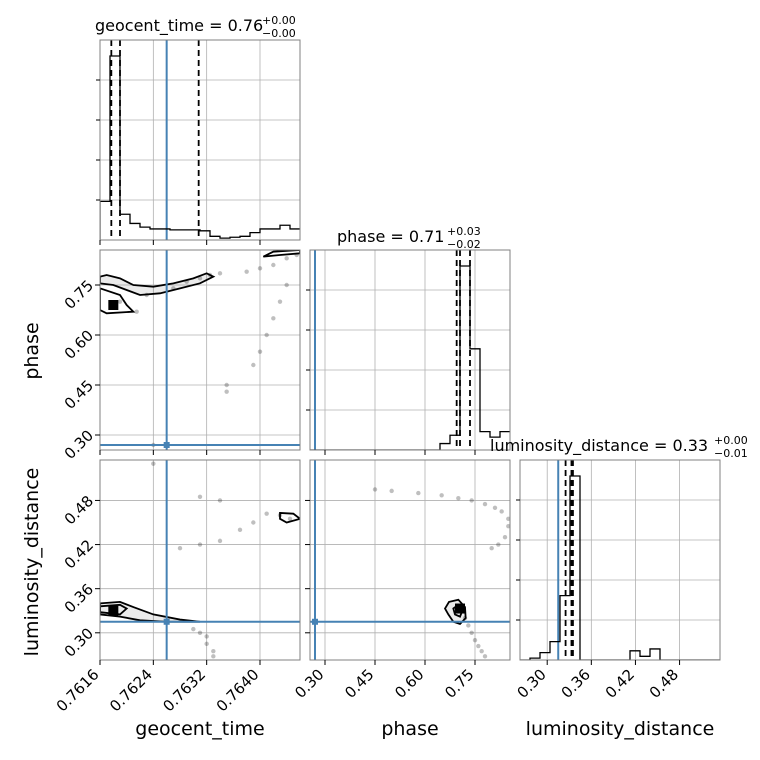 The height and width of the screenshot is (760, 760). I want to click on panel-geocent_time-hist, so click(198, 142).